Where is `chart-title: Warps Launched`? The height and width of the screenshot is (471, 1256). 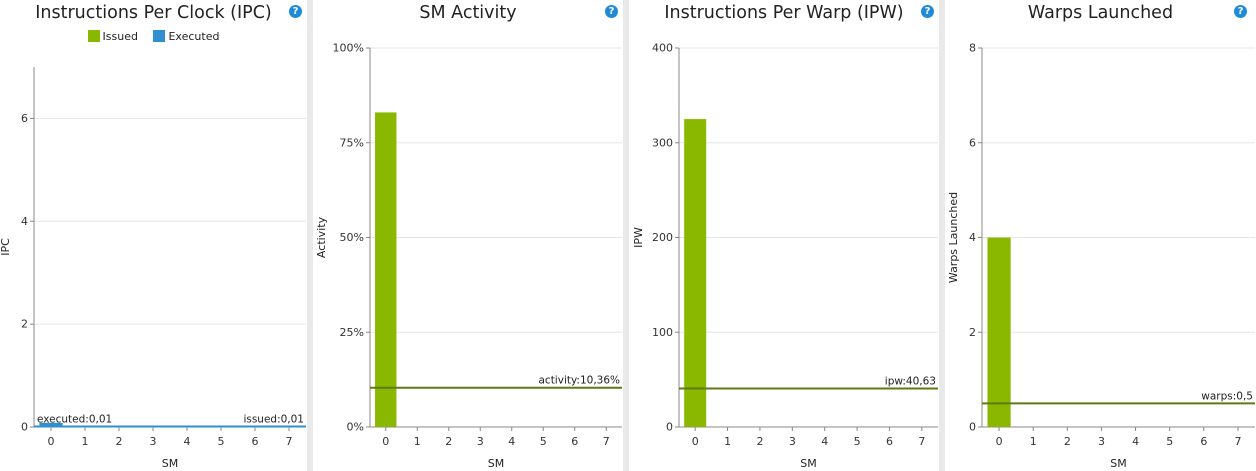 chart-title: Warps Launched is located at coordinates (1100, 13).